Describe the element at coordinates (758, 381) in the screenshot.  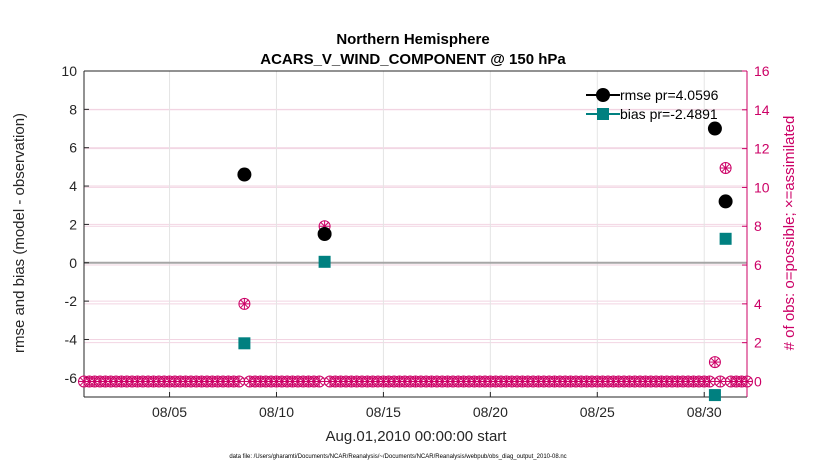
I see `y-right-tick-label: 0` at that location.